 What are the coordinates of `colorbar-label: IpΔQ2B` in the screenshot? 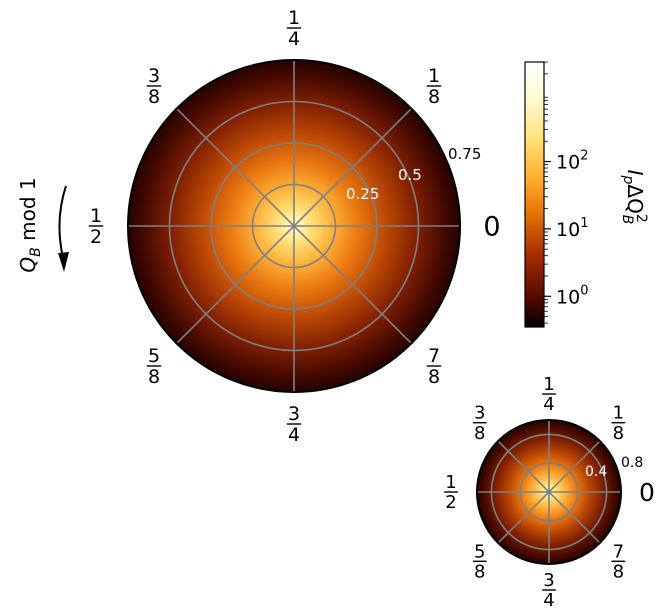 It's located at (634, 197).